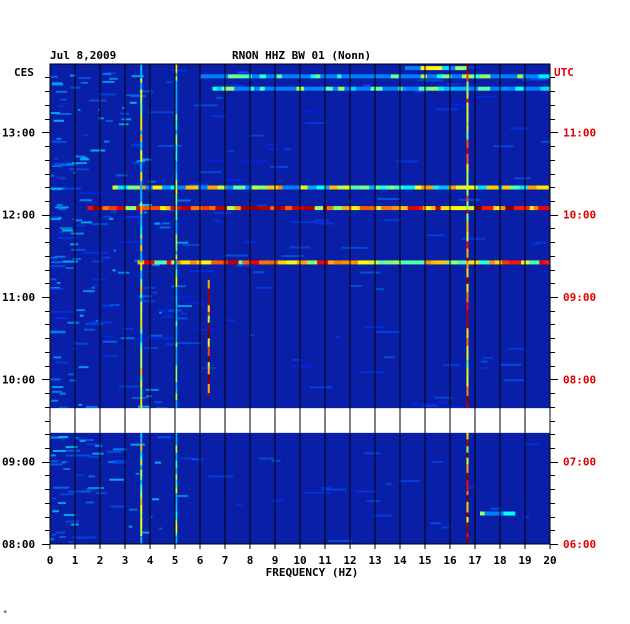  I want to click on x-tick-label: 0, so click(50, 560).